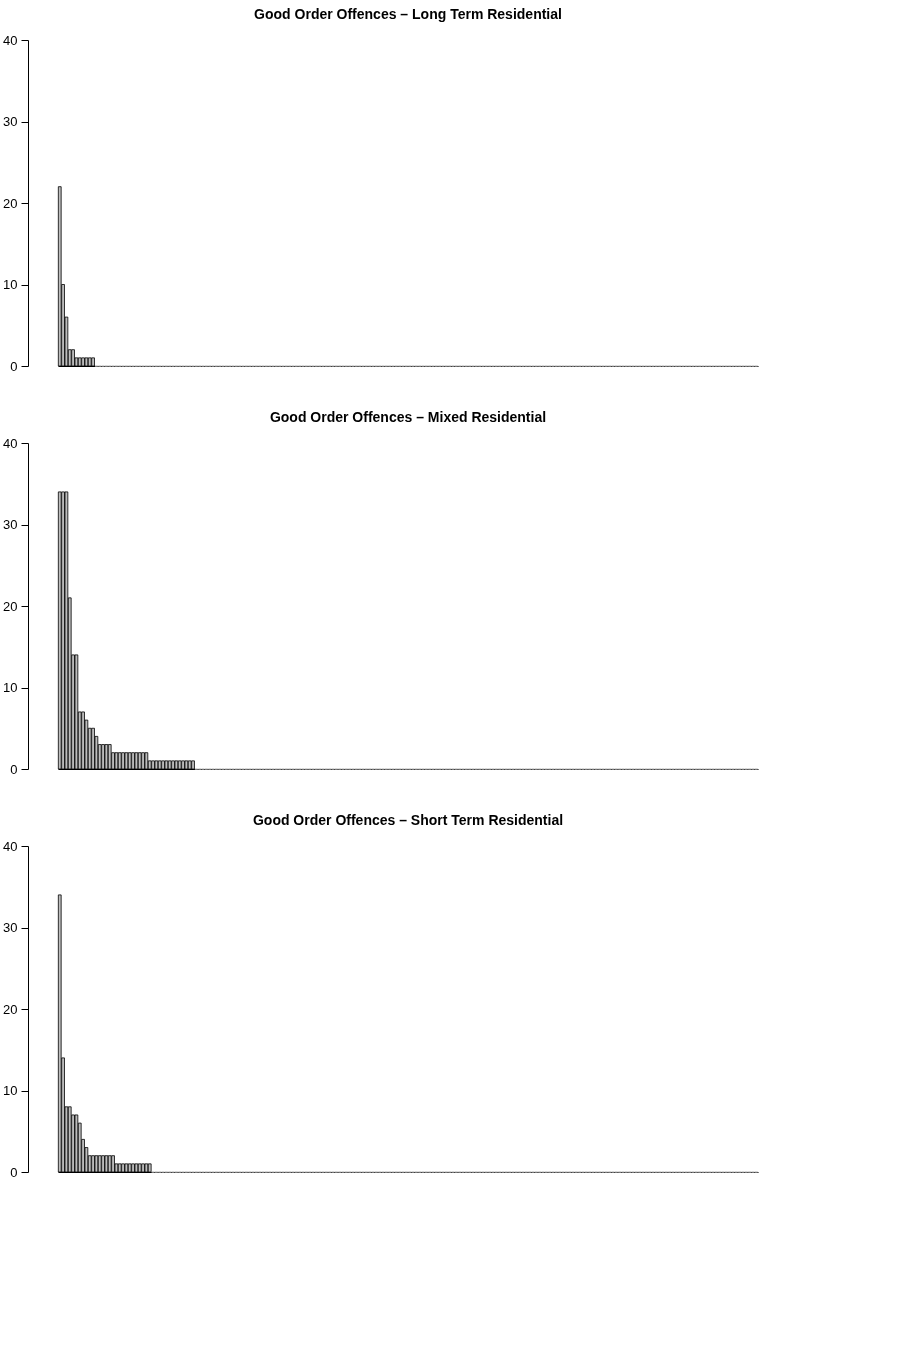 The image size is (897, 1349). I want to click on chart-title: Good Order Offences – Long Term Residential, so click(408, 14).